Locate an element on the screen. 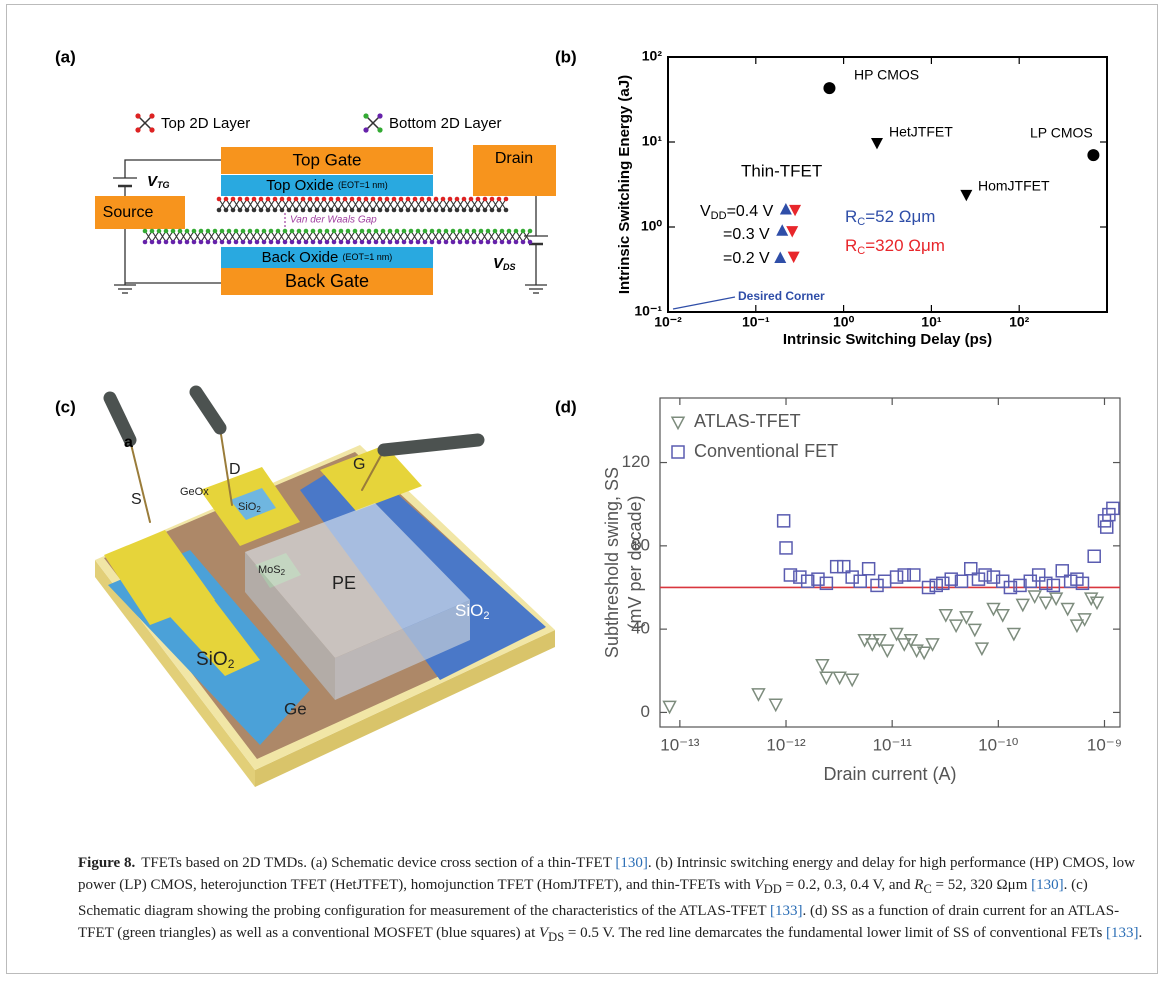 The height and width of the screenshot is (986, 1167). symbol: R is located at coordinates (851, 245).